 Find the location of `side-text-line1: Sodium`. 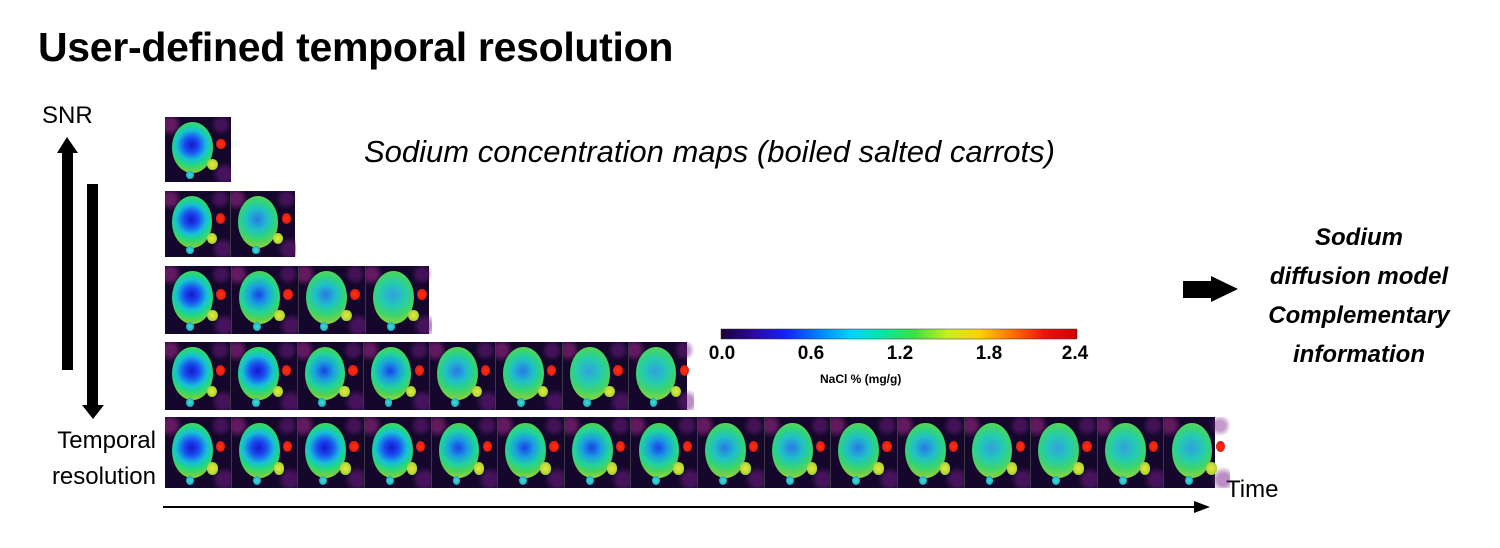

side-text-line1: Sodium is located at coordinates (1359, 237).